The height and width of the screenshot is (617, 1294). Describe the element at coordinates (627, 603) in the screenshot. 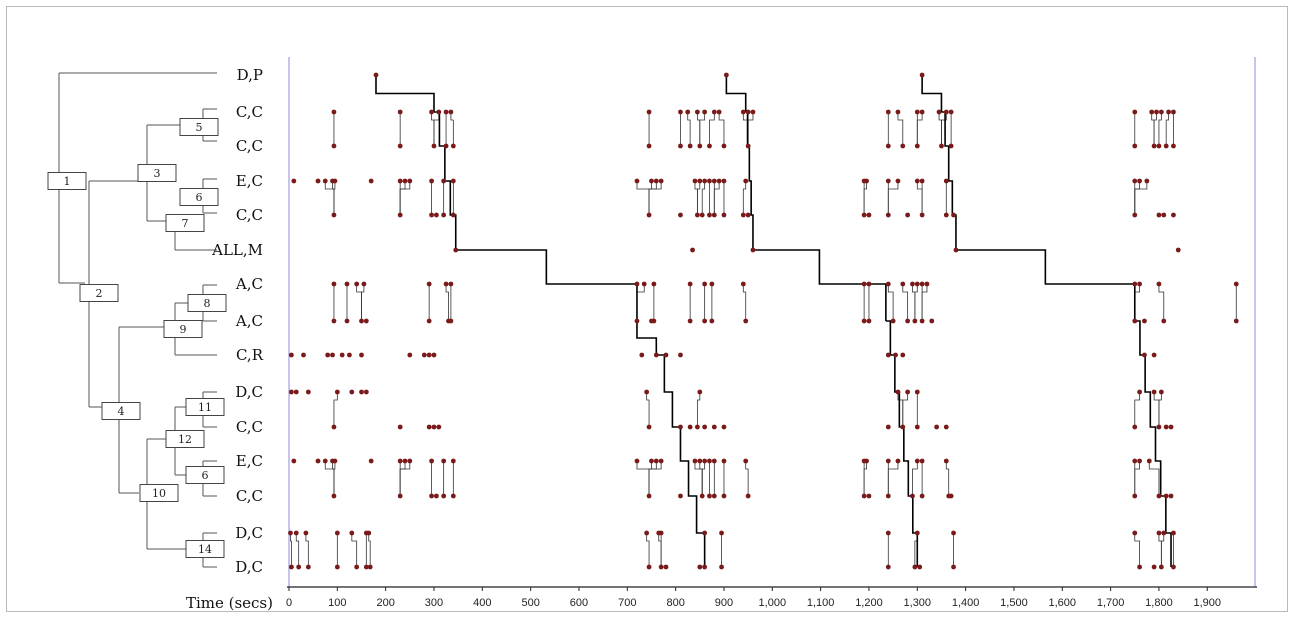

I see `axis-tick-label: 700` at that location.